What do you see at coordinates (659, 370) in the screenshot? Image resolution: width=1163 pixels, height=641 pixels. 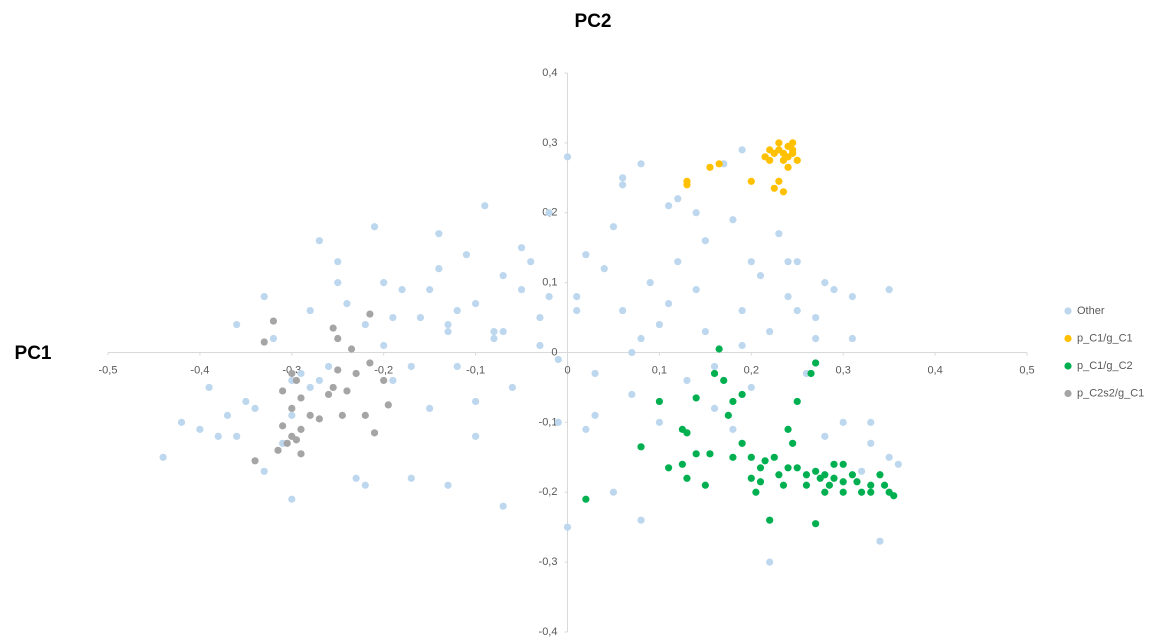 I see `x-tick-label: 0,1` at bounding box center [659, 370].